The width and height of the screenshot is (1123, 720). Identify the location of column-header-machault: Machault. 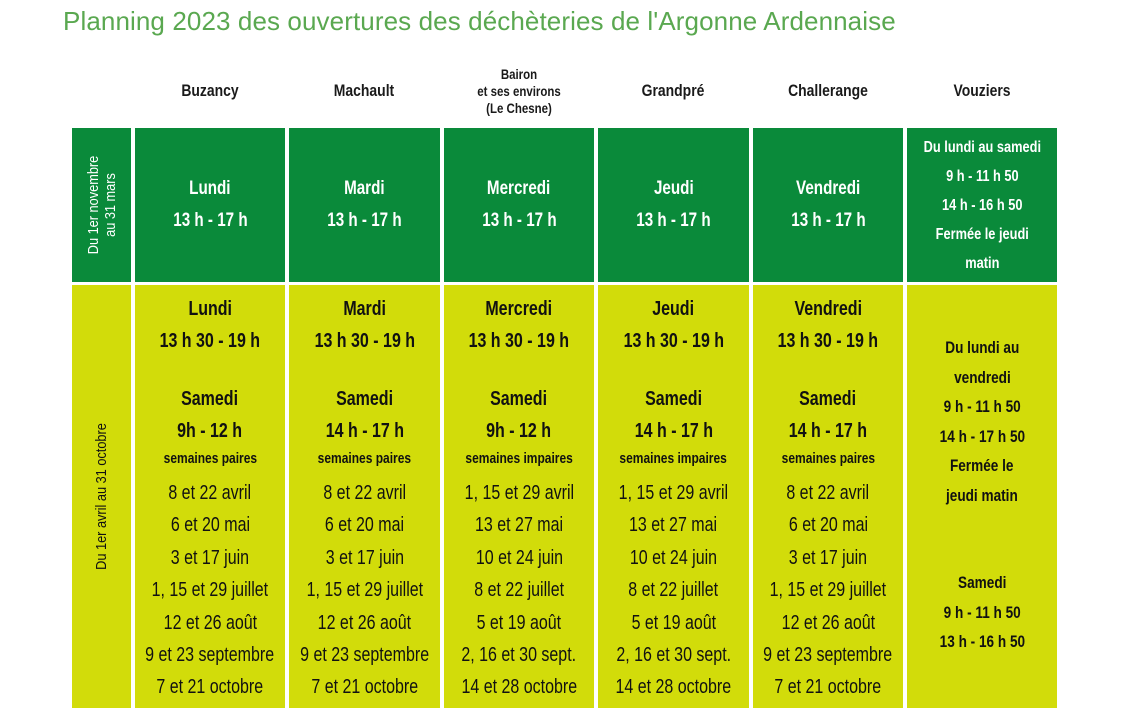
(364, 90).